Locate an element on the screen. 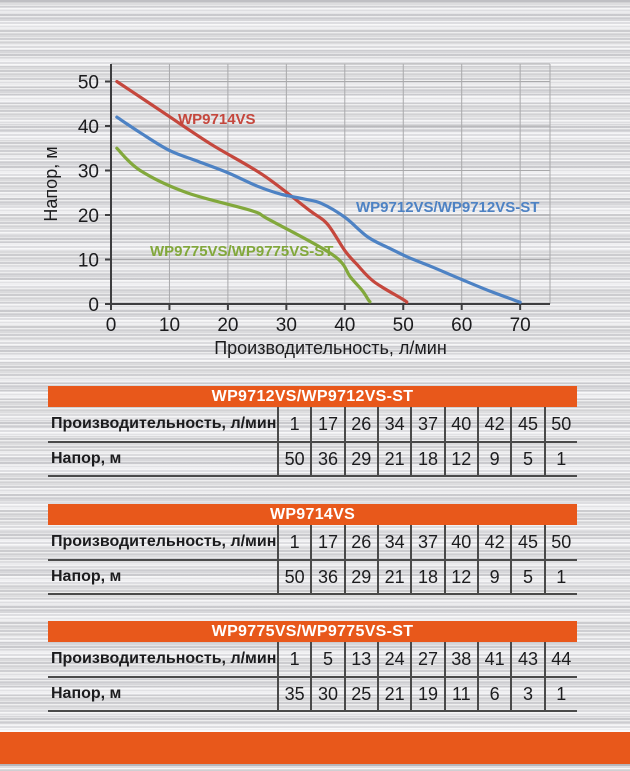 Image resolution: width=630 pixels, height=771 pixels. pump-table-title: WP9775VS/WP9775VS-ST is located at coordinates (312, 631).